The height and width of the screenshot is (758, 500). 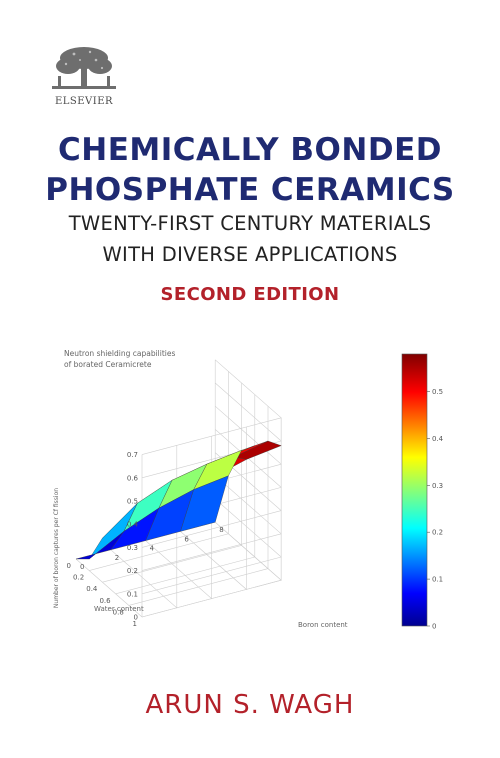 I want to click on x-tick-label: 1, so click(x=135, y=624).